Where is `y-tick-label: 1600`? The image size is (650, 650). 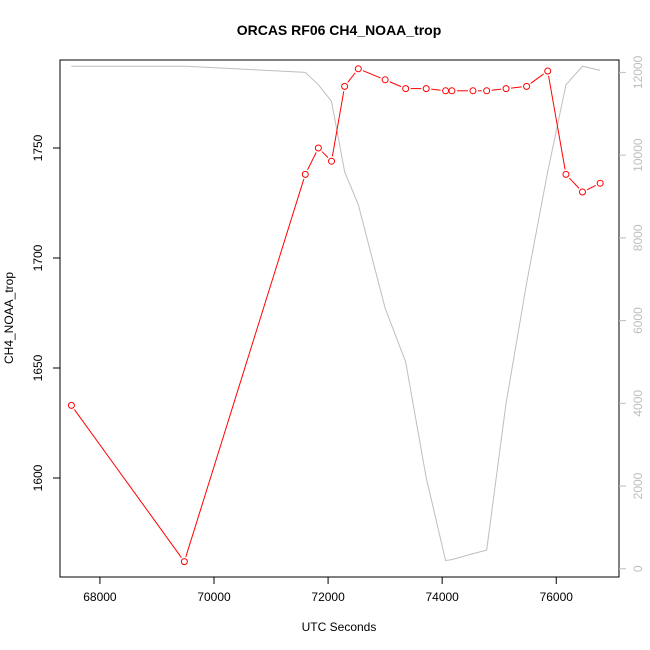
y-tick-label: 1600 is located at coordinates (38, 477).